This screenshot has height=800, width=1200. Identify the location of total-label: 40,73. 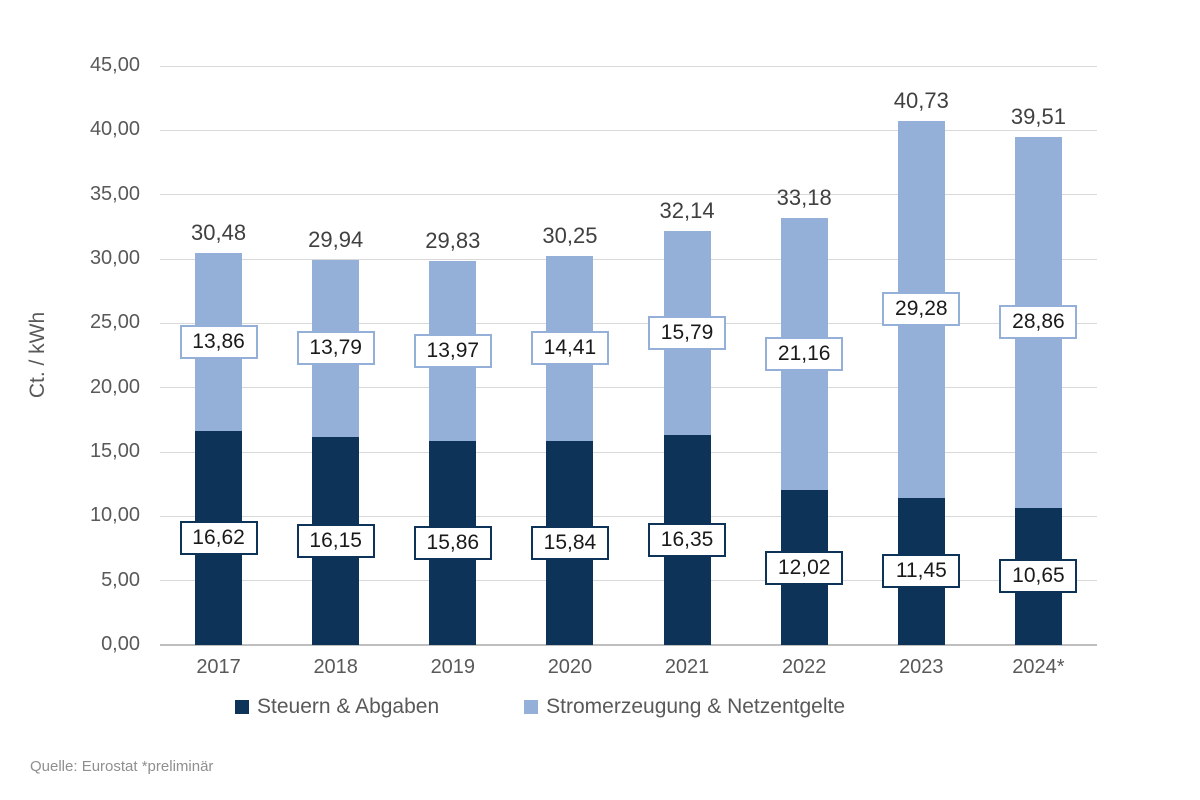
(921, 100).